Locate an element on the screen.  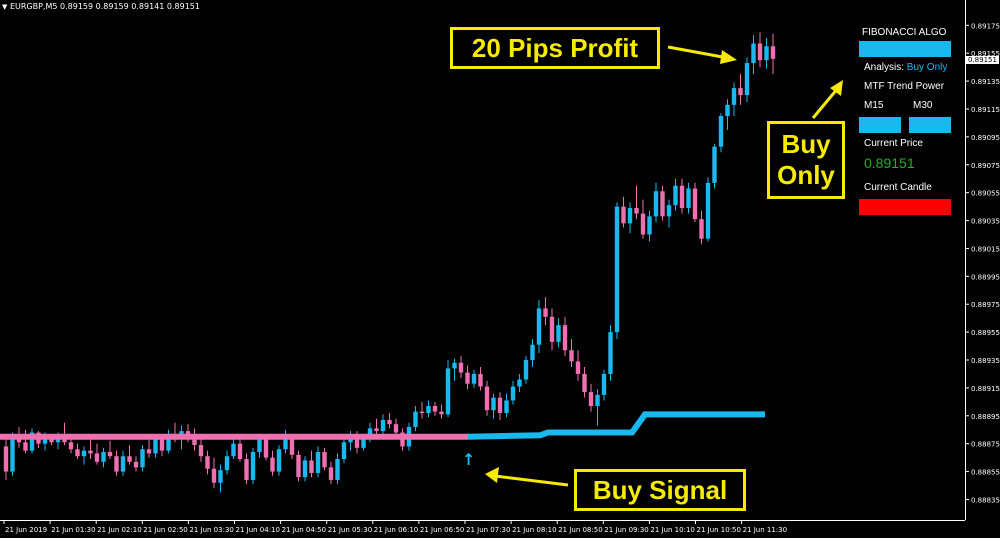
current-candle-block is located at coordinates (905, 207).